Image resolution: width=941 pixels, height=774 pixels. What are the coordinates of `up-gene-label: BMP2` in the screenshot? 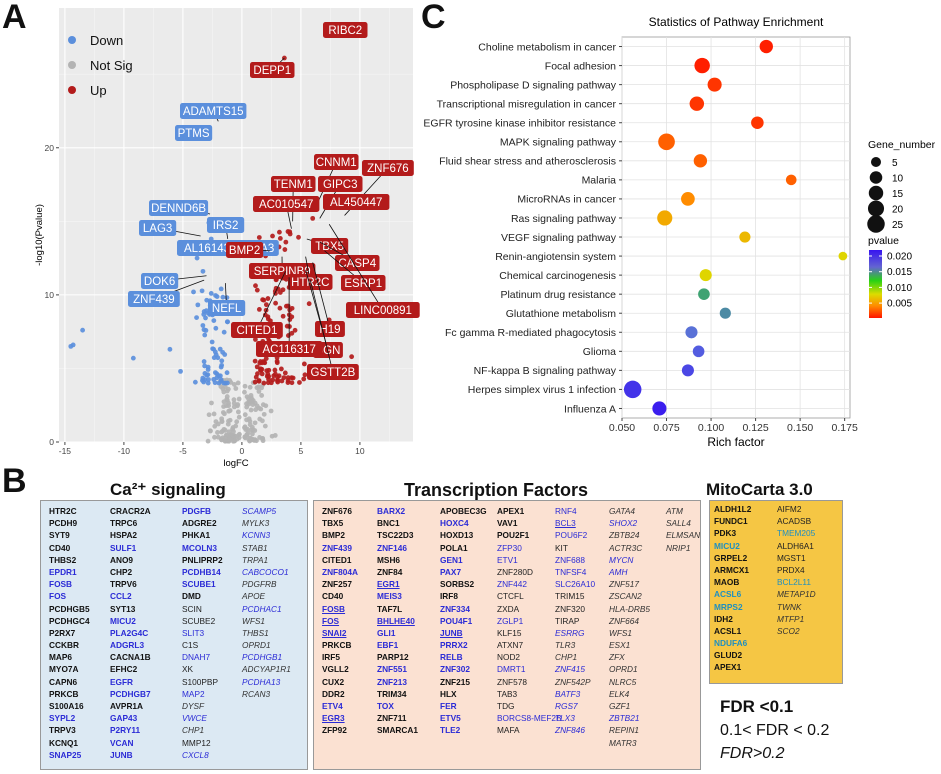 It's located at (244, 251).